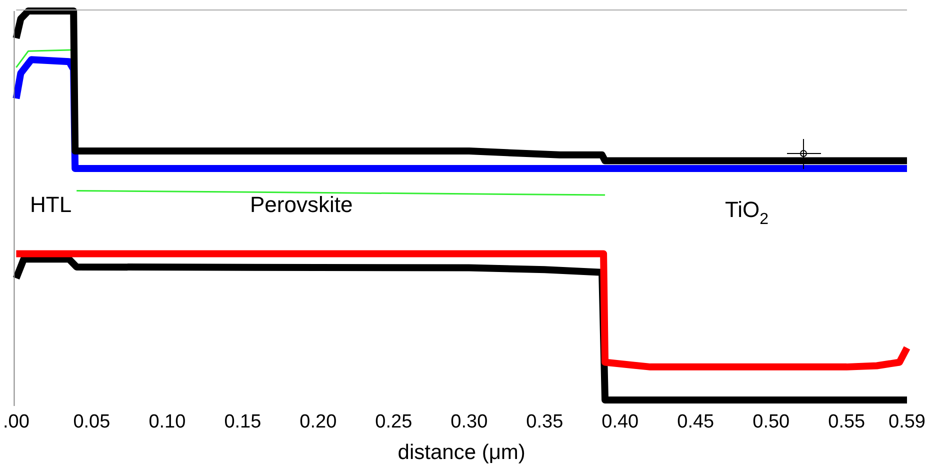 This screenshot has width=935, height=474. Describe the element at coordinates (771, 422) in the screenshot. I see `x-tick-label: 0.50` at that location.